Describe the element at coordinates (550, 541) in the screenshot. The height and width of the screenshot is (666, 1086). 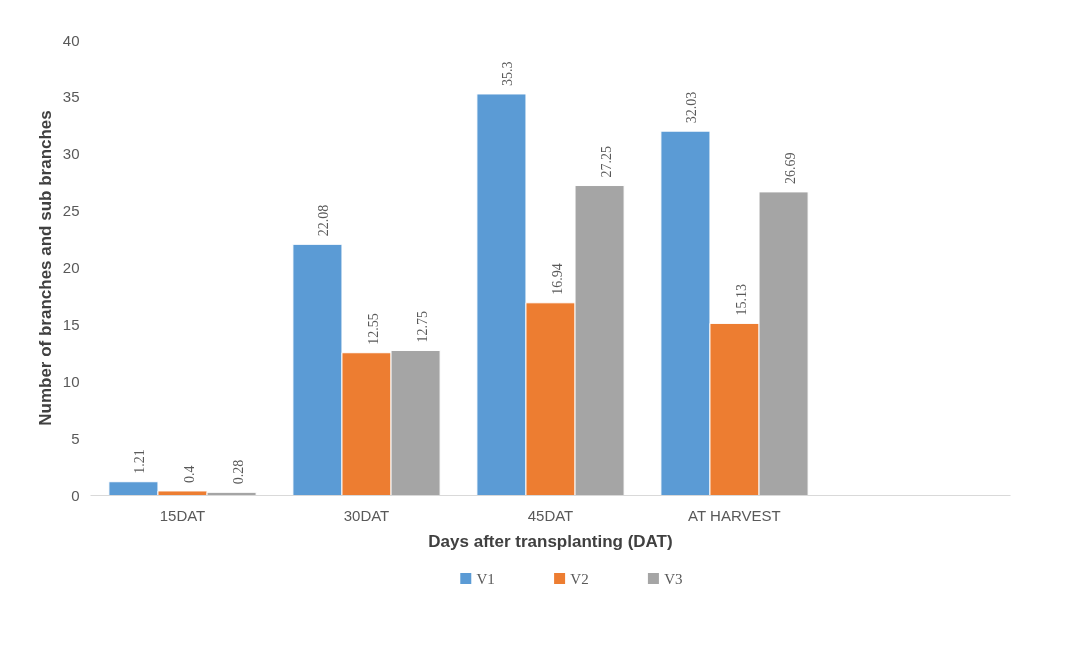
I see `x-axis-title: Days after transplanting (DAT)` at that location.